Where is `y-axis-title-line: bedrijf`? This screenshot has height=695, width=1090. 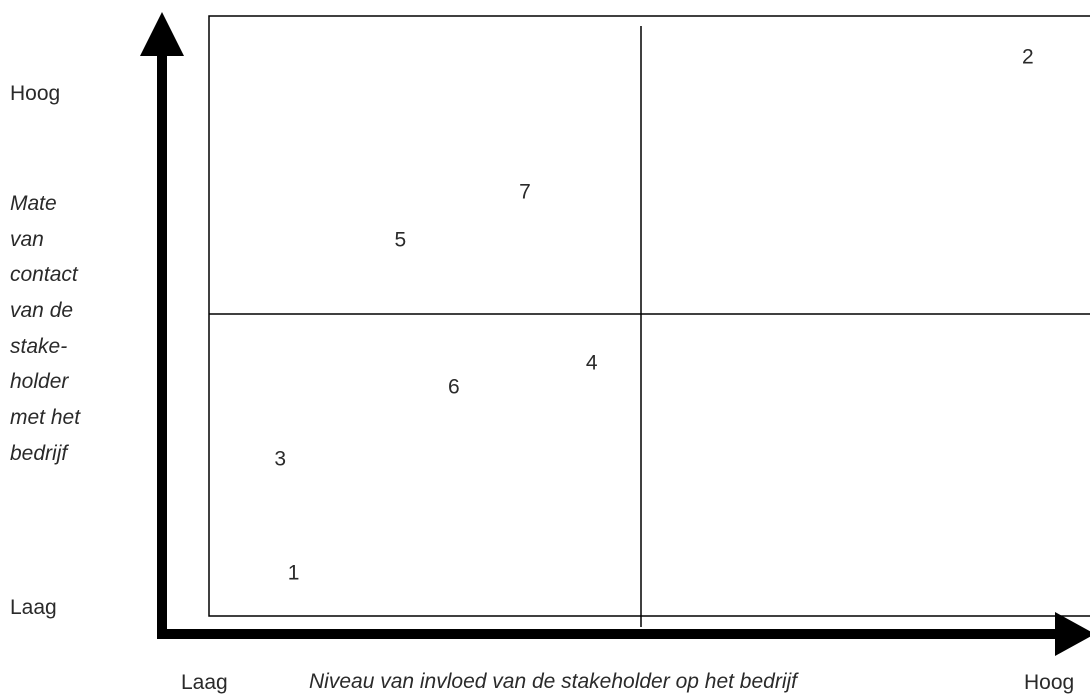
y-axis-title-line: bedrijf is located at coordinates (39, 453).